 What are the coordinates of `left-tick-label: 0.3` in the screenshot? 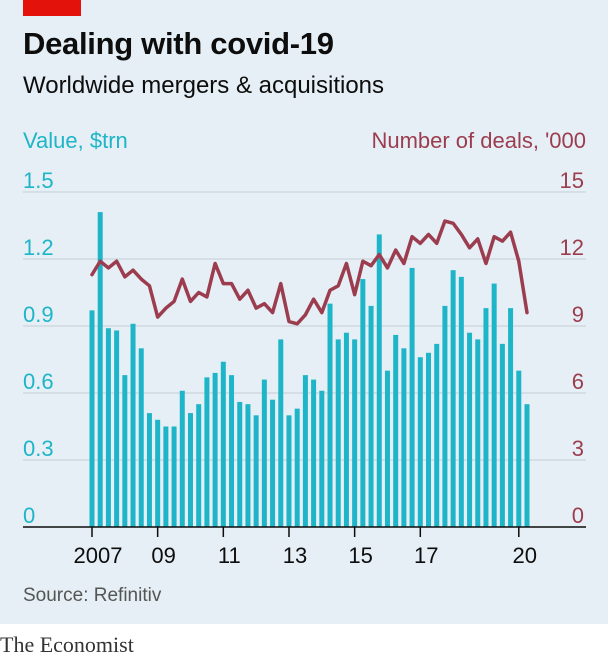 It's located at (38, 448).